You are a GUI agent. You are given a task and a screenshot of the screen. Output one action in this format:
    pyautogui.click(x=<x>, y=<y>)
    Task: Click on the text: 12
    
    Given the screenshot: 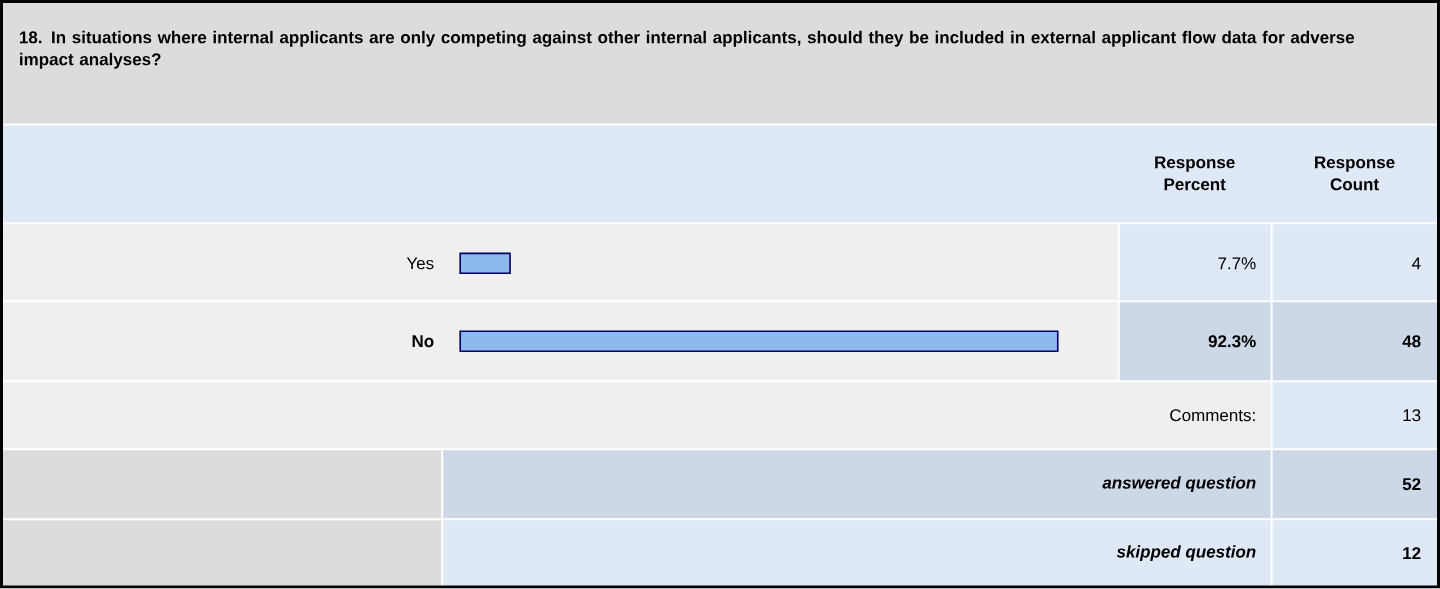 What is the action you would take?
    pyautogui.click(x=1412, y=553)
    